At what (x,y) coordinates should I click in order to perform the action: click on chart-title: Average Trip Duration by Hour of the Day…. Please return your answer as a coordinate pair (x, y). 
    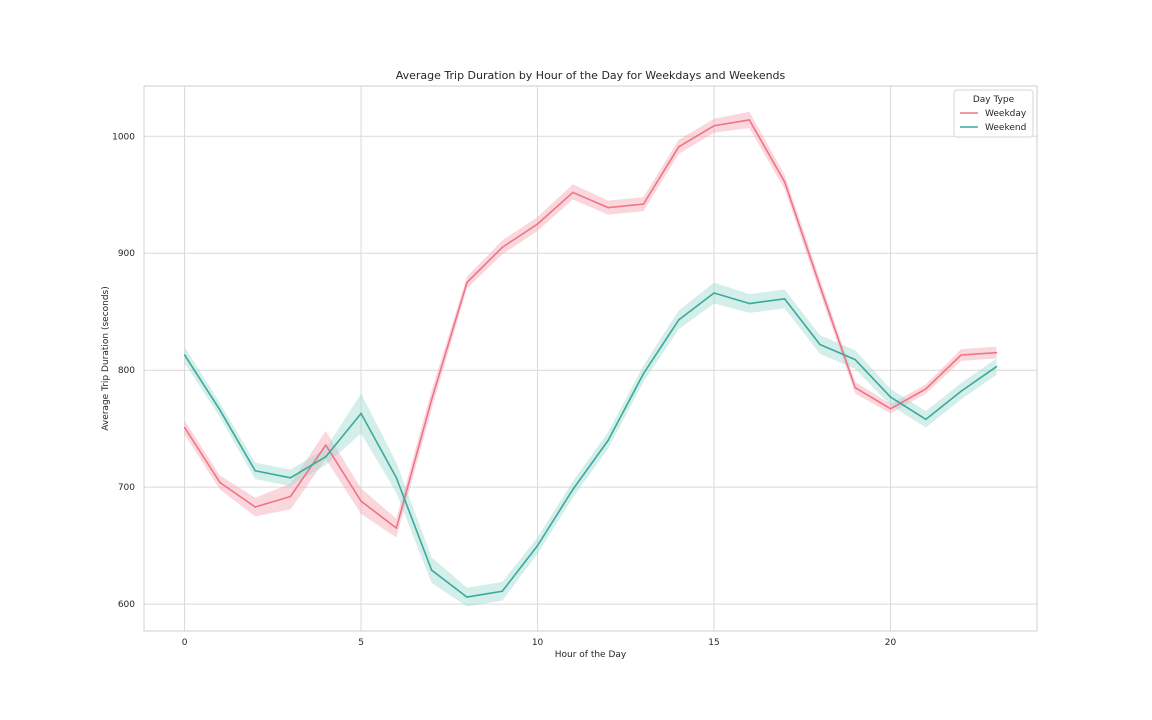
    Looking at the image, I should click on (591, 75).